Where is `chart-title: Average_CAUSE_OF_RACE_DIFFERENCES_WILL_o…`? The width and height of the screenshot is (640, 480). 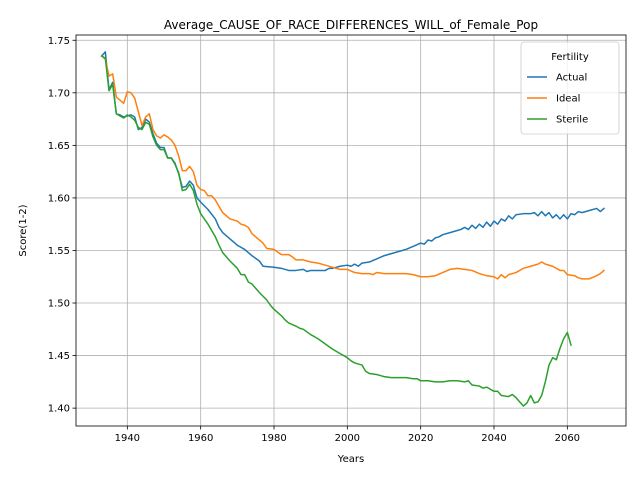
chart-title: Average_CAUSE_OF_RACE_DIFFERENCES_WILL_o… is located at coordinates (351, 25).